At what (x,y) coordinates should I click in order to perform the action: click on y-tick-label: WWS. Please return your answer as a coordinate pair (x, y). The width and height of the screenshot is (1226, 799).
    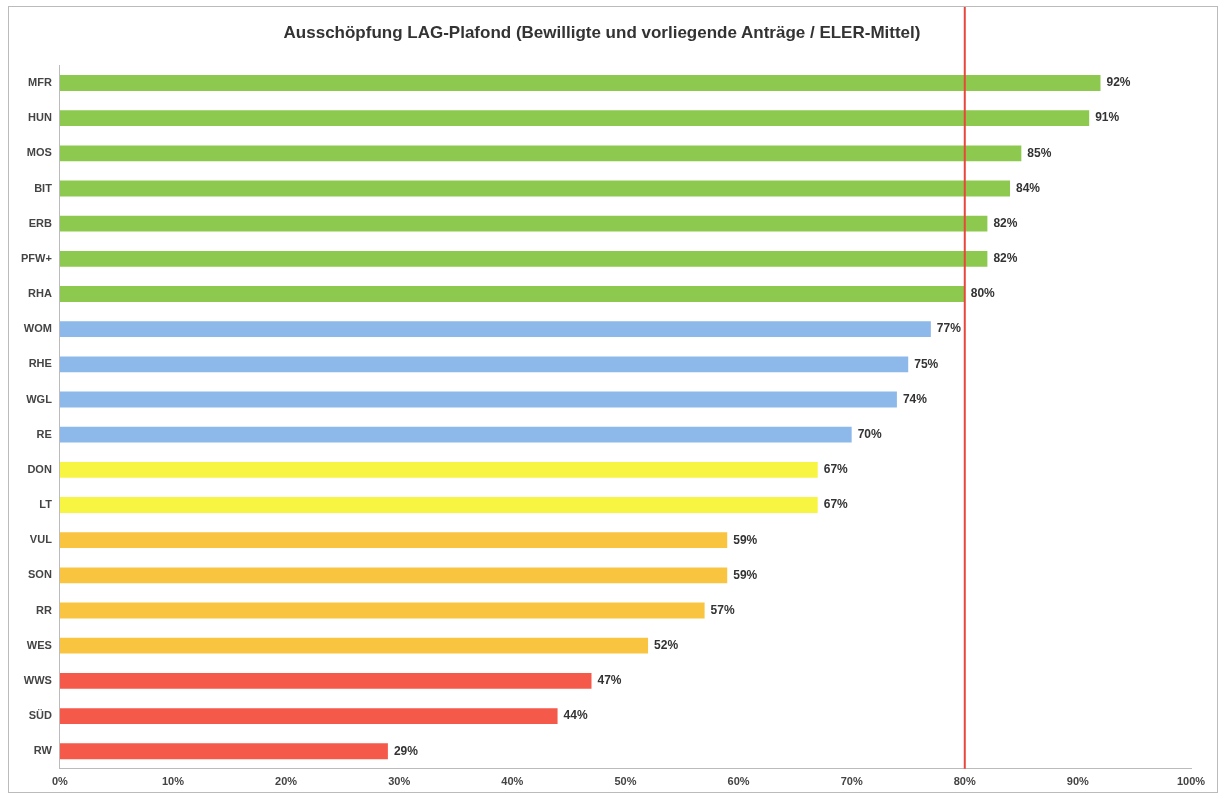
    Looking at the image, I should click on (37, 679).